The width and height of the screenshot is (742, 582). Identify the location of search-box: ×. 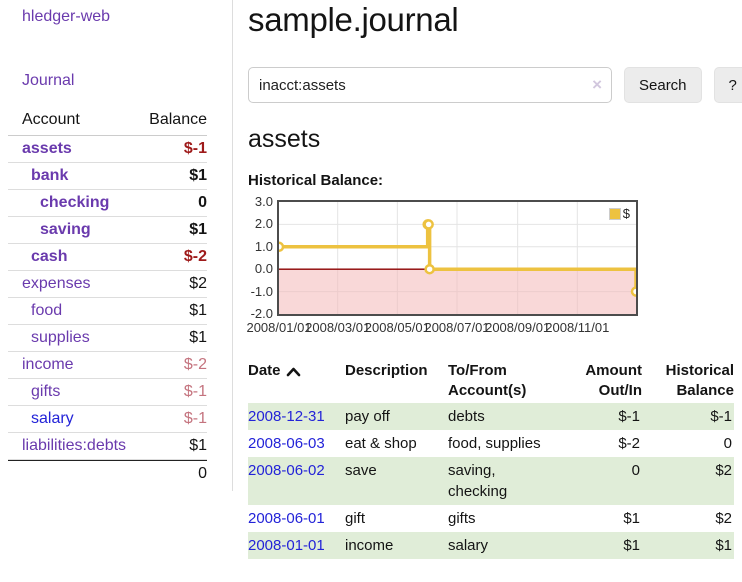
(430, 85).